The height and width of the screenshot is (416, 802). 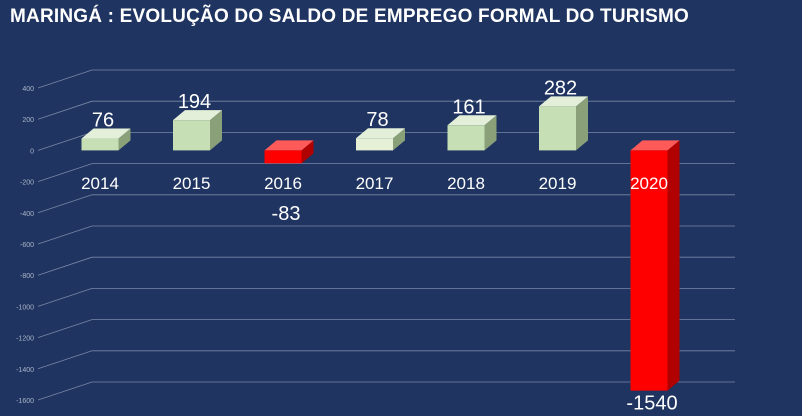 I want to click on y-tick-label: -800, so click(x=27, y=276).